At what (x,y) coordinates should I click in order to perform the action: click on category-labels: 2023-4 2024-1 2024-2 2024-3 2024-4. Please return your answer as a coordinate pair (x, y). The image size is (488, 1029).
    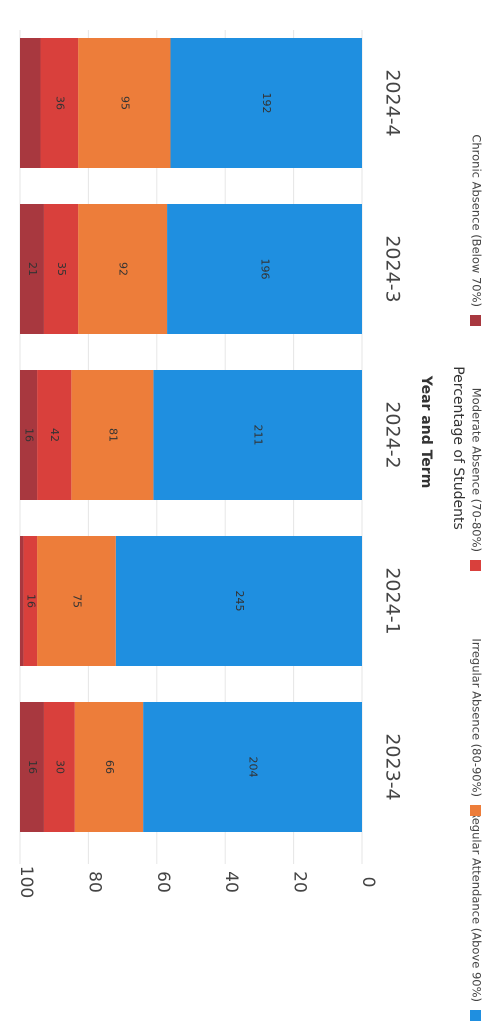
    Looking at the image, I should click on (393, 434).